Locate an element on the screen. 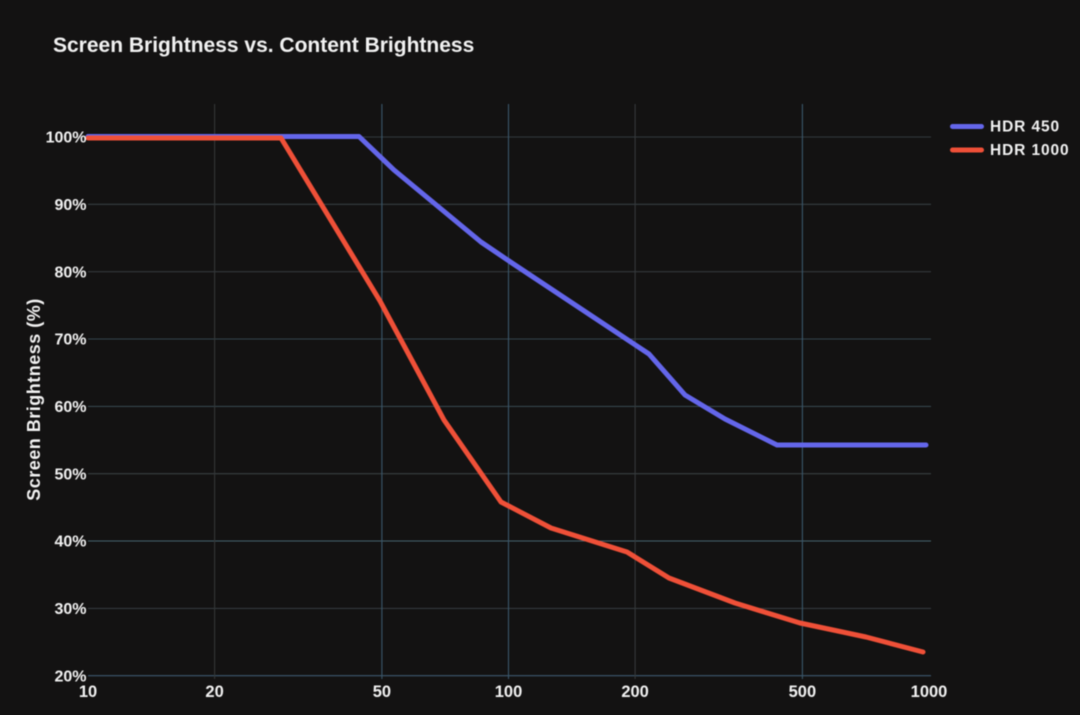 This screenshot has height=715, width=1080. svg-text: 60% is located at coordinates (70, 407).